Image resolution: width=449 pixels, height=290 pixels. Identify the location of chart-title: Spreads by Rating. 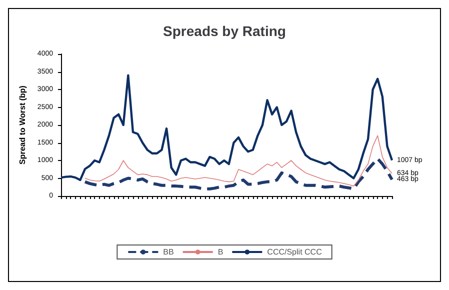
(224, 31).